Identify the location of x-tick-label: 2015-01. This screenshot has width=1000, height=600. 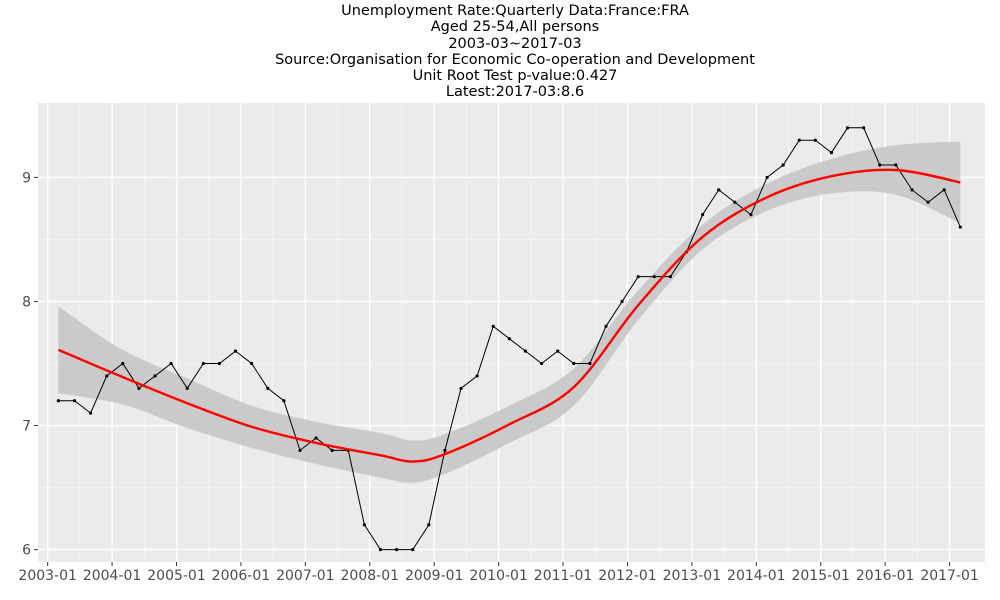
(820, 576).